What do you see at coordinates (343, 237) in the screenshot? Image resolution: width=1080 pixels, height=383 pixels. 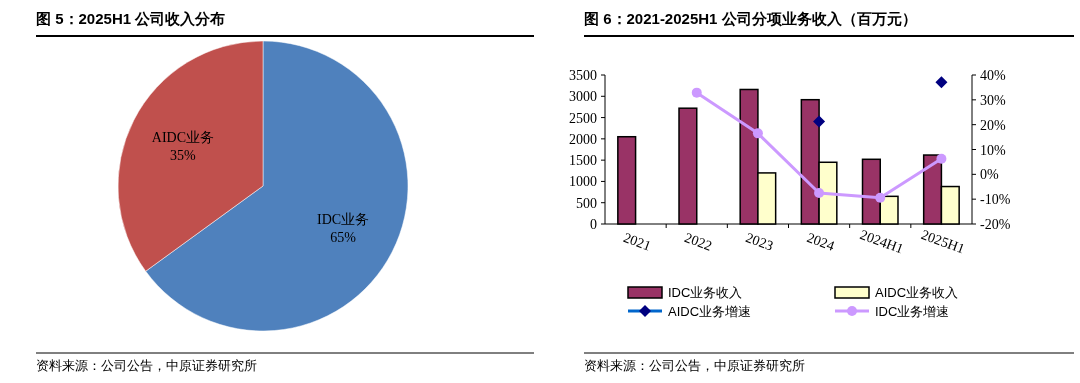 I see `data-label: 65%` at bounding box center [343, 237].